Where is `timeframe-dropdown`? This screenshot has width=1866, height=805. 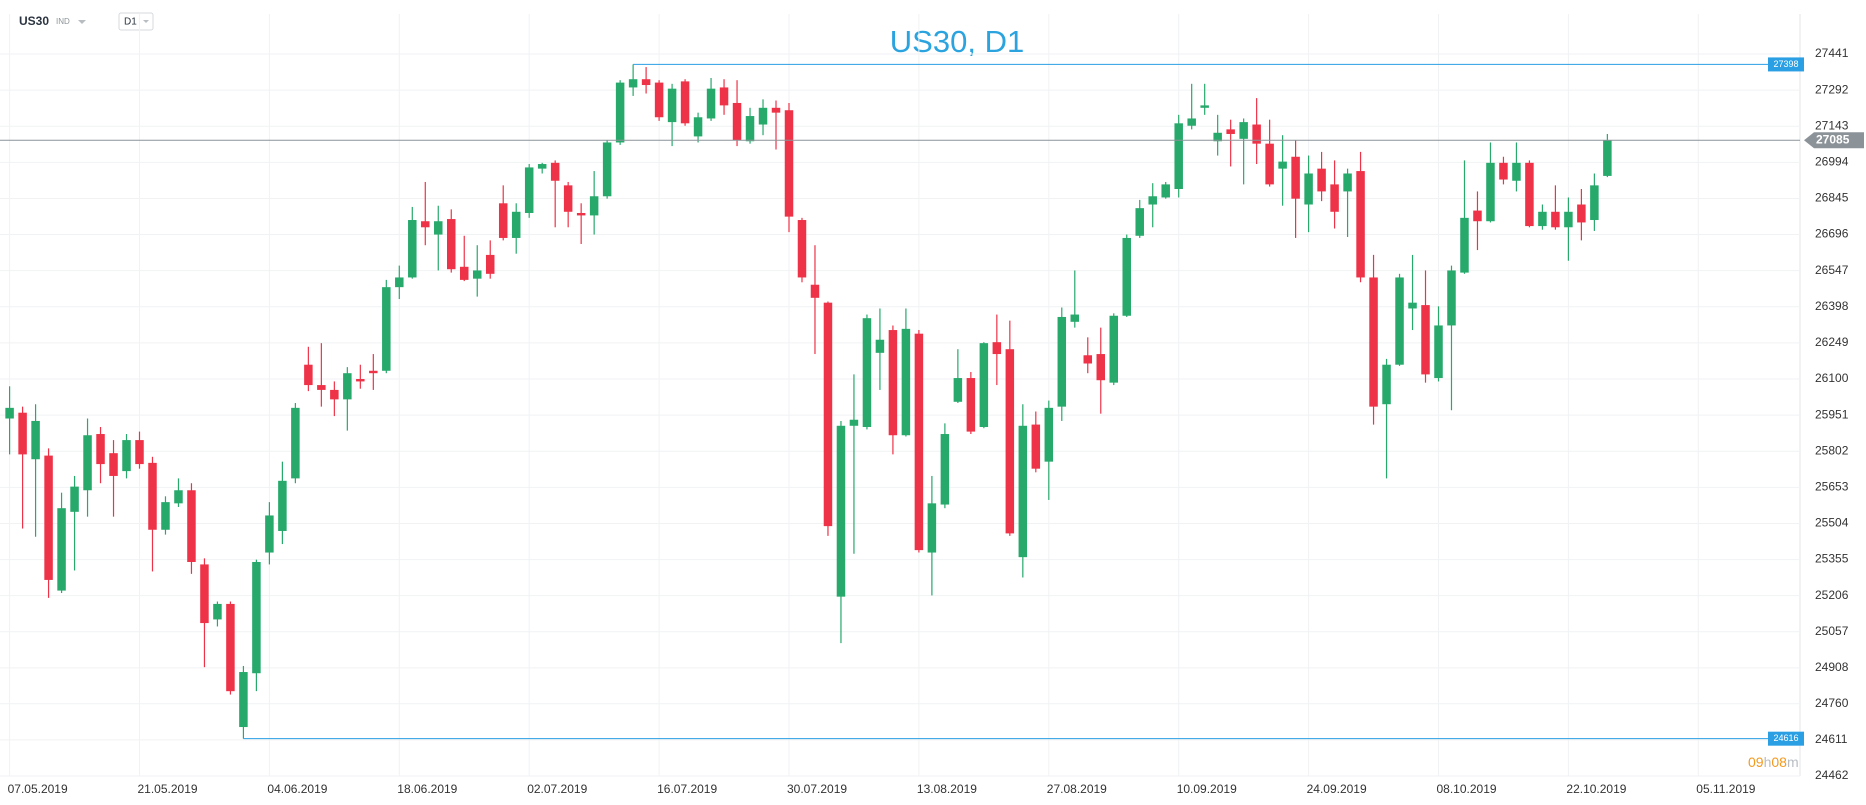
timeframe-dropdown is located at coordinates (146, 21).